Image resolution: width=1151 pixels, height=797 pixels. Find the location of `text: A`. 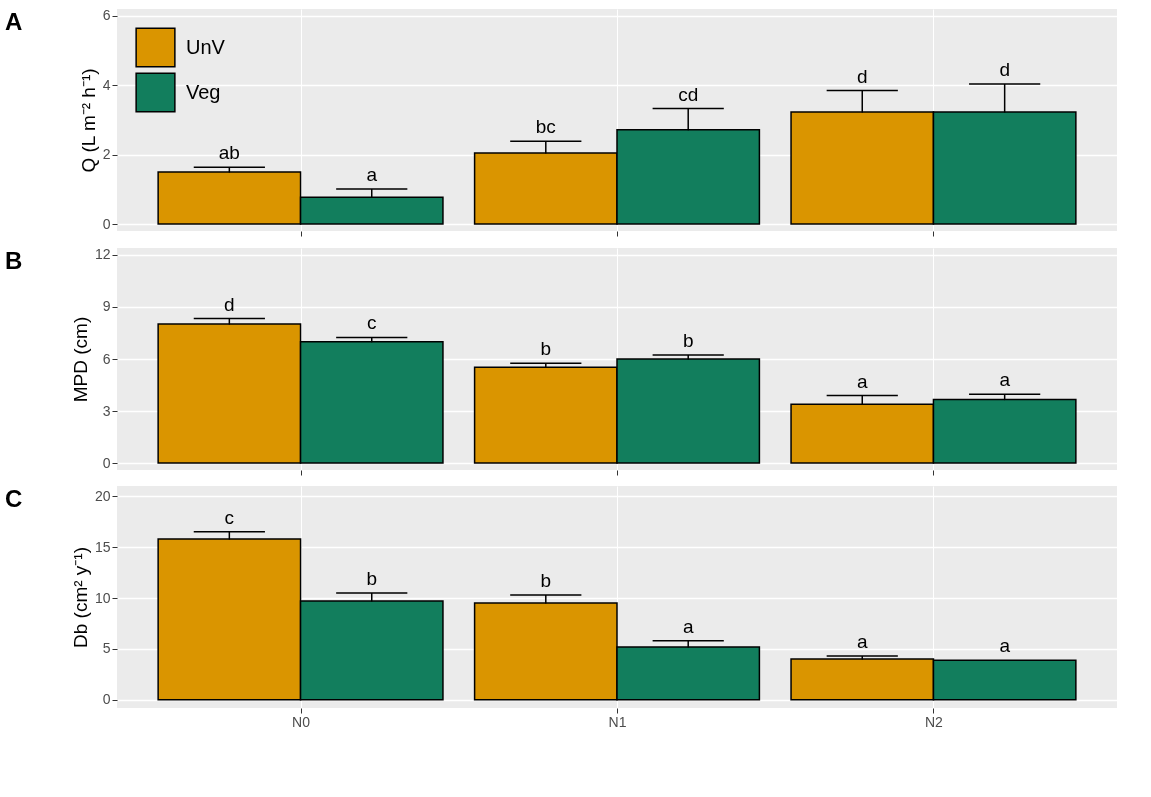

text: A is located at coordinates (14, 21).